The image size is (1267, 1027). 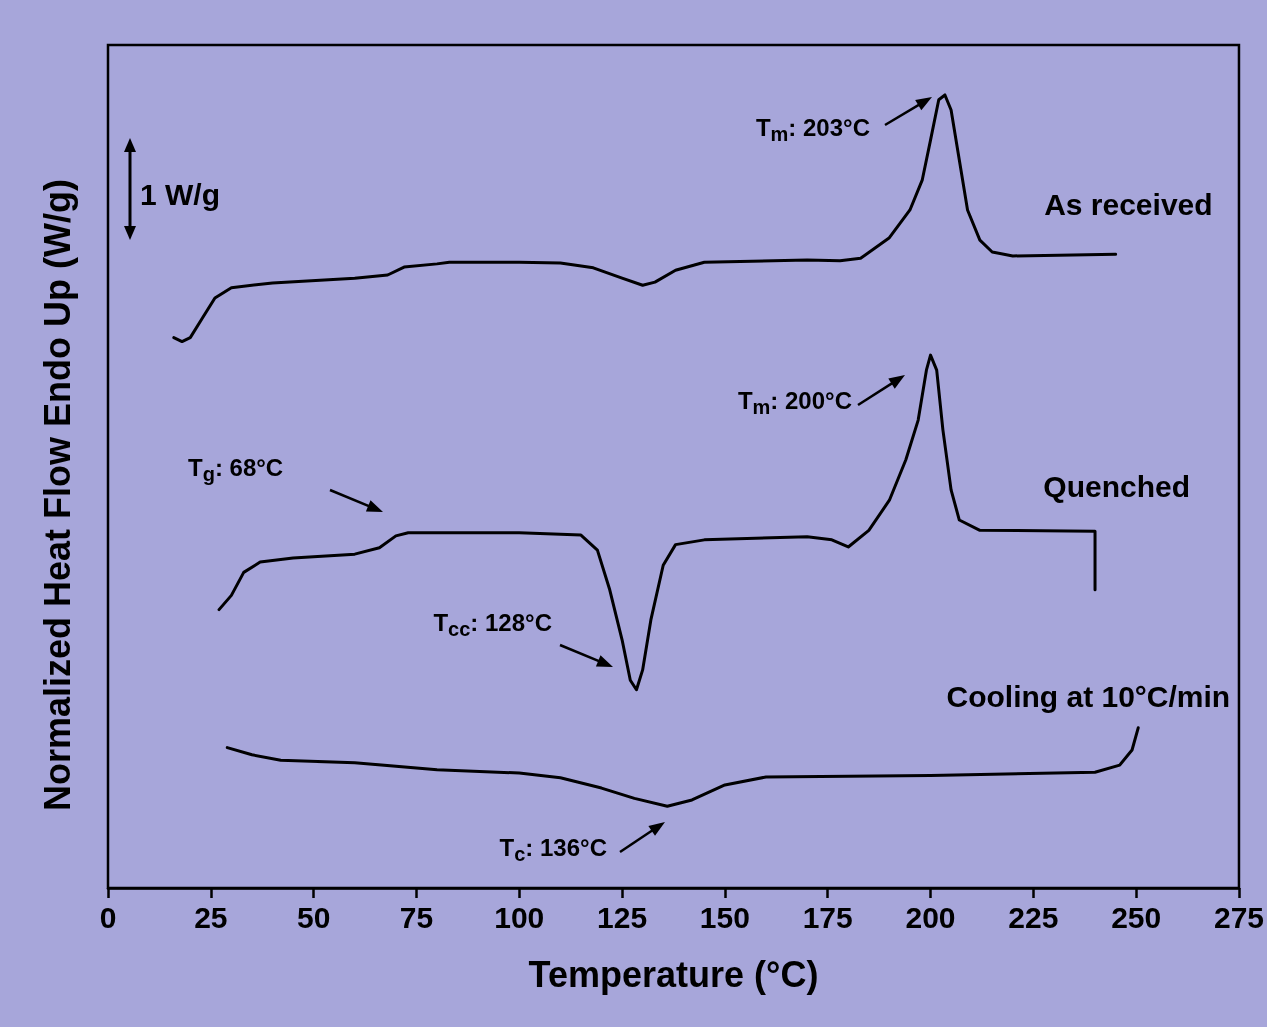 What do you see at coordinates (1088, 696) in the screenshot?
I see `series-label: Cooling at 10°C/min` at bounding box center [1088, 696].